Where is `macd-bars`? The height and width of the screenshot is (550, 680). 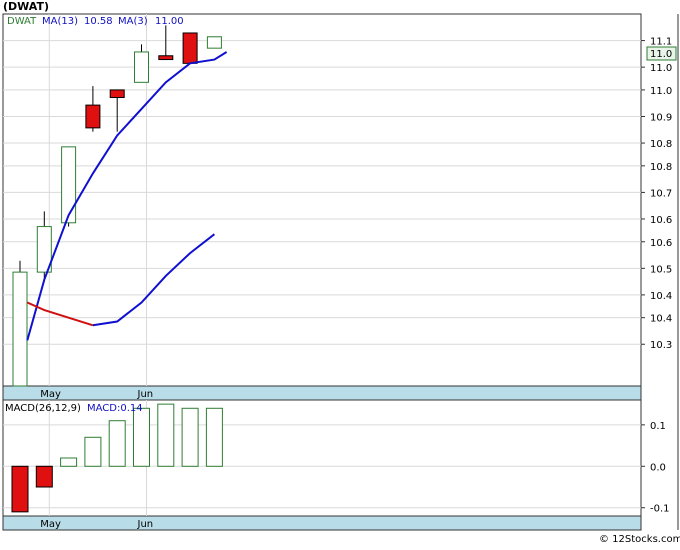 macd-bars is located at coordinates (117, 458).